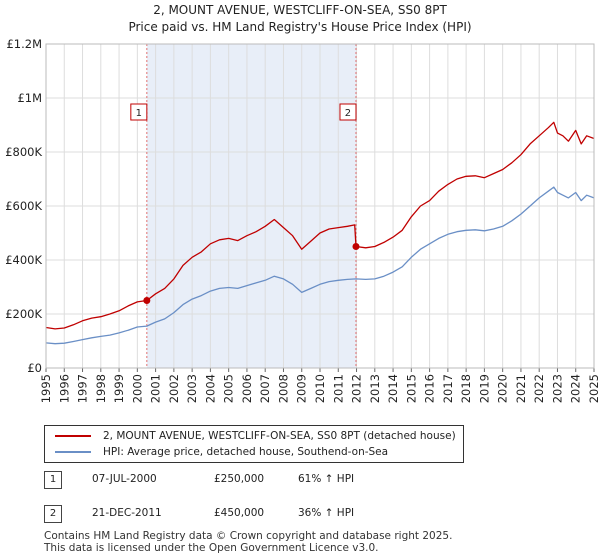  Describe the element at coordinates (338, 388) in the screenshot. I see `x-tick-label: 2011` at that location.